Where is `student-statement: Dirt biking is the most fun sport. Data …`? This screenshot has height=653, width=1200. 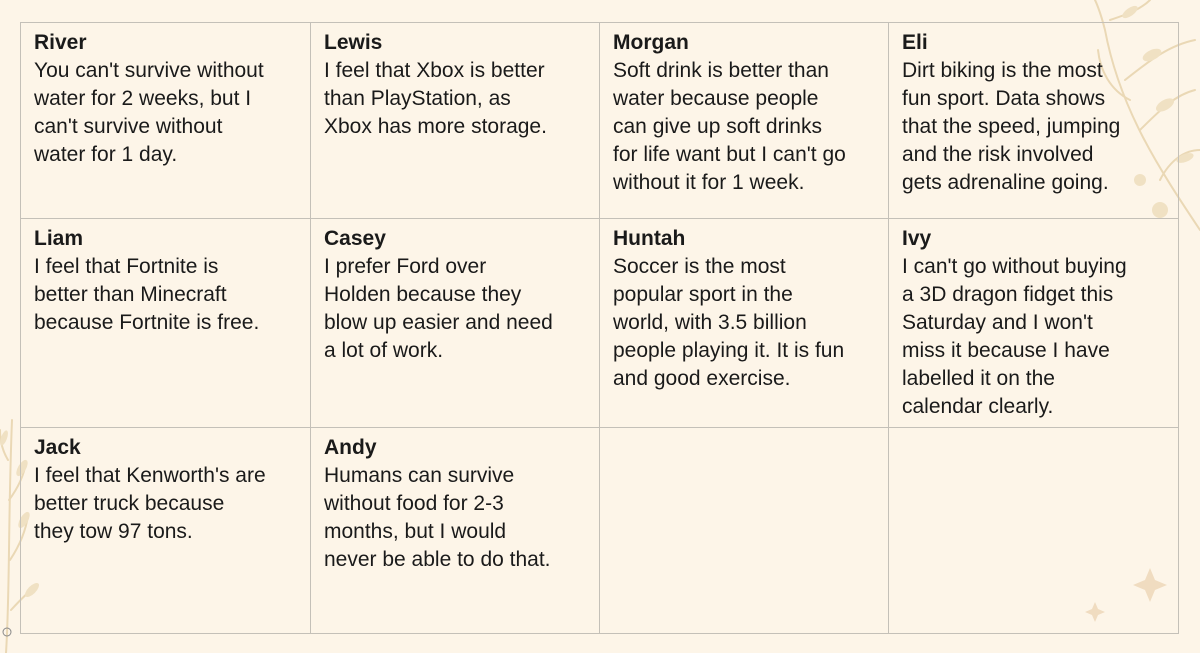
student-statement: Dirt biking is the most fun sport. Data … is located at coordinates (1011, 126).